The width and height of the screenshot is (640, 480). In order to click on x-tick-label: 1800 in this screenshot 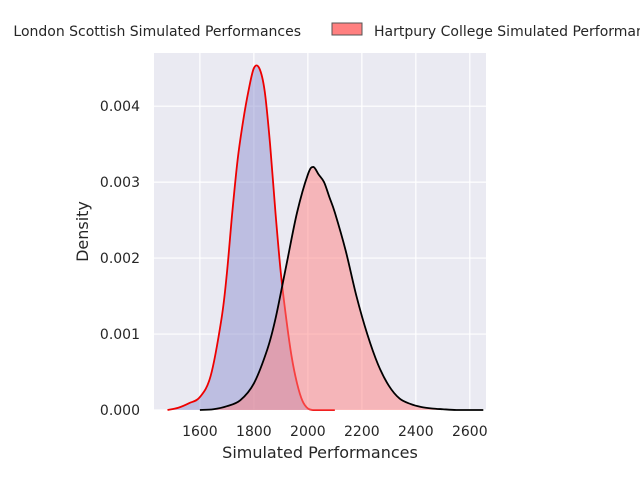, I will do `click(254, 432)`.